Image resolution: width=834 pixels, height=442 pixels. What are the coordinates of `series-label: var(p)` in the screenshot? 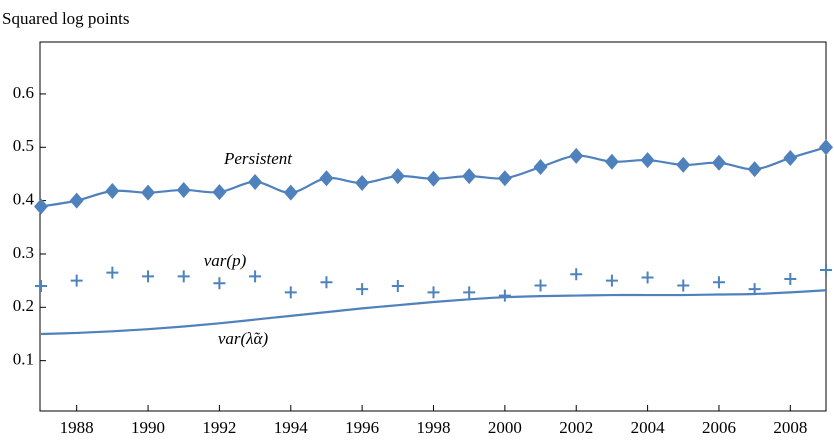 It's located at (225, 260).